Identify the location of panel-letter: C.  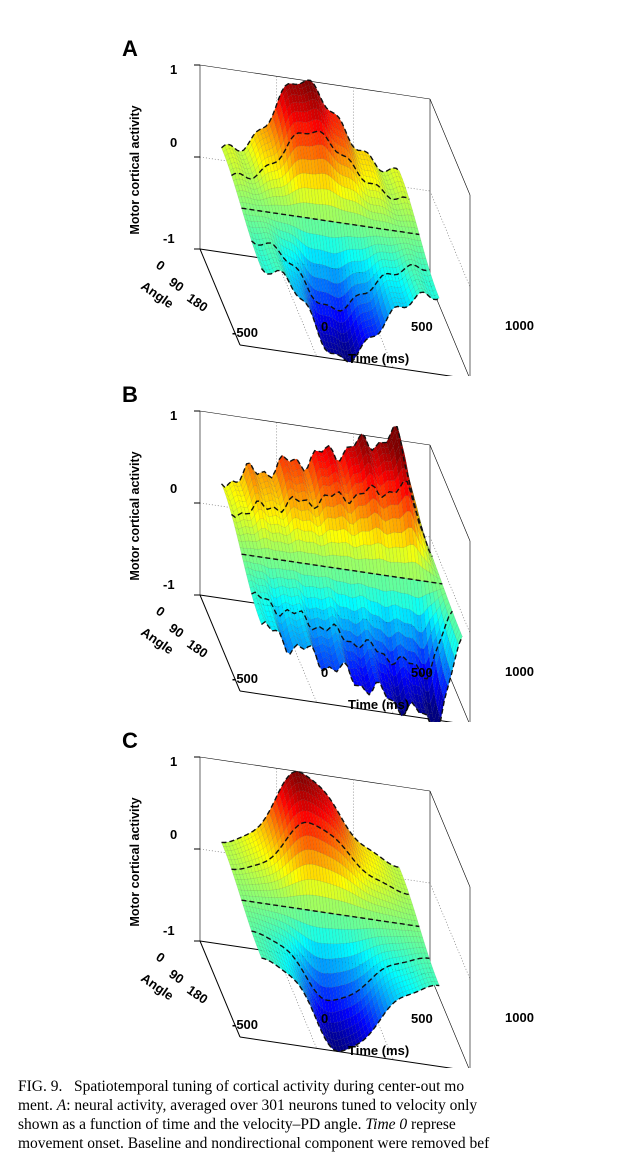
(130, 740).